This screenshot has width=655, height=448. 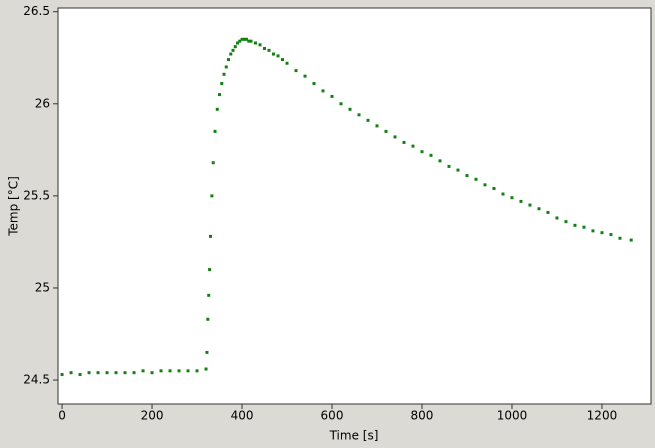 What do you see at coordinates (422, 416) in the screenshot?
I see `x-tick-label: 800` at bounding box center [422, 416].